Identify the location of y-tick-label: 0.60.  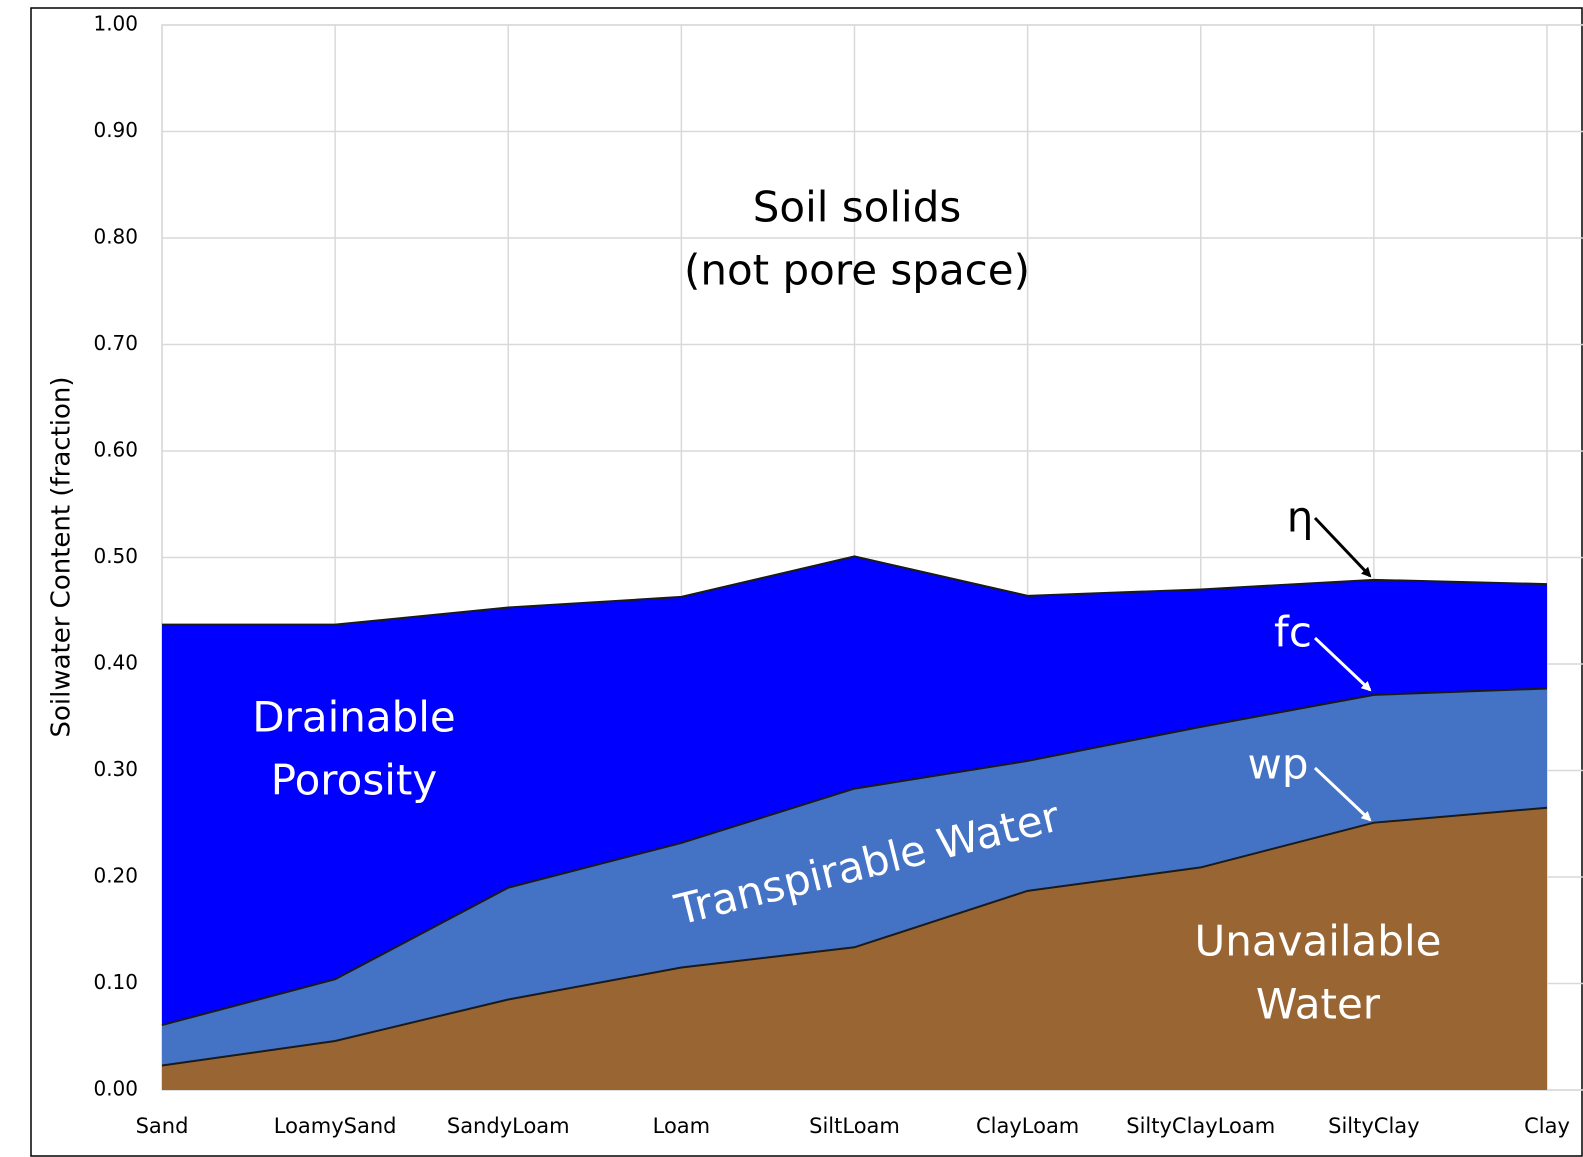
(115, 450).